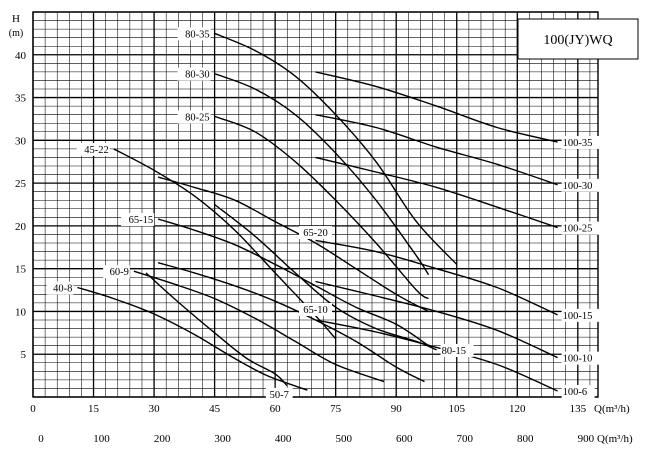 The image size is (658, 450). Describe the element at coordinates (21, 184) in the screenshot. I see `y-tick-label: 25` at that location.